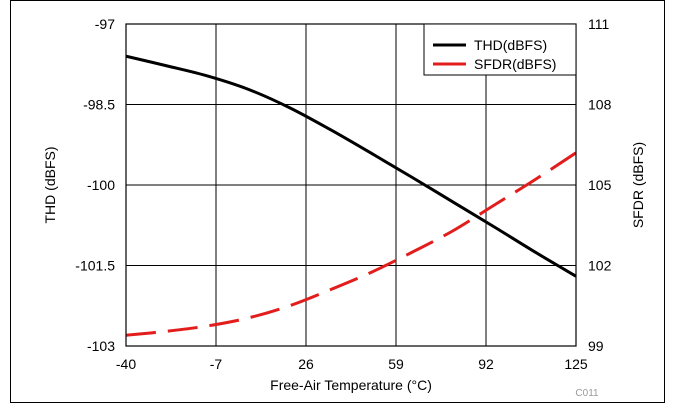 Image resolution: width=676 pixels, height=403 pixels. What do you see at coordinates (352, 364) in the screenshot?
I see `x-tick-labels: -40 -7 26 59 92 125` at bounding box center [352, 364].